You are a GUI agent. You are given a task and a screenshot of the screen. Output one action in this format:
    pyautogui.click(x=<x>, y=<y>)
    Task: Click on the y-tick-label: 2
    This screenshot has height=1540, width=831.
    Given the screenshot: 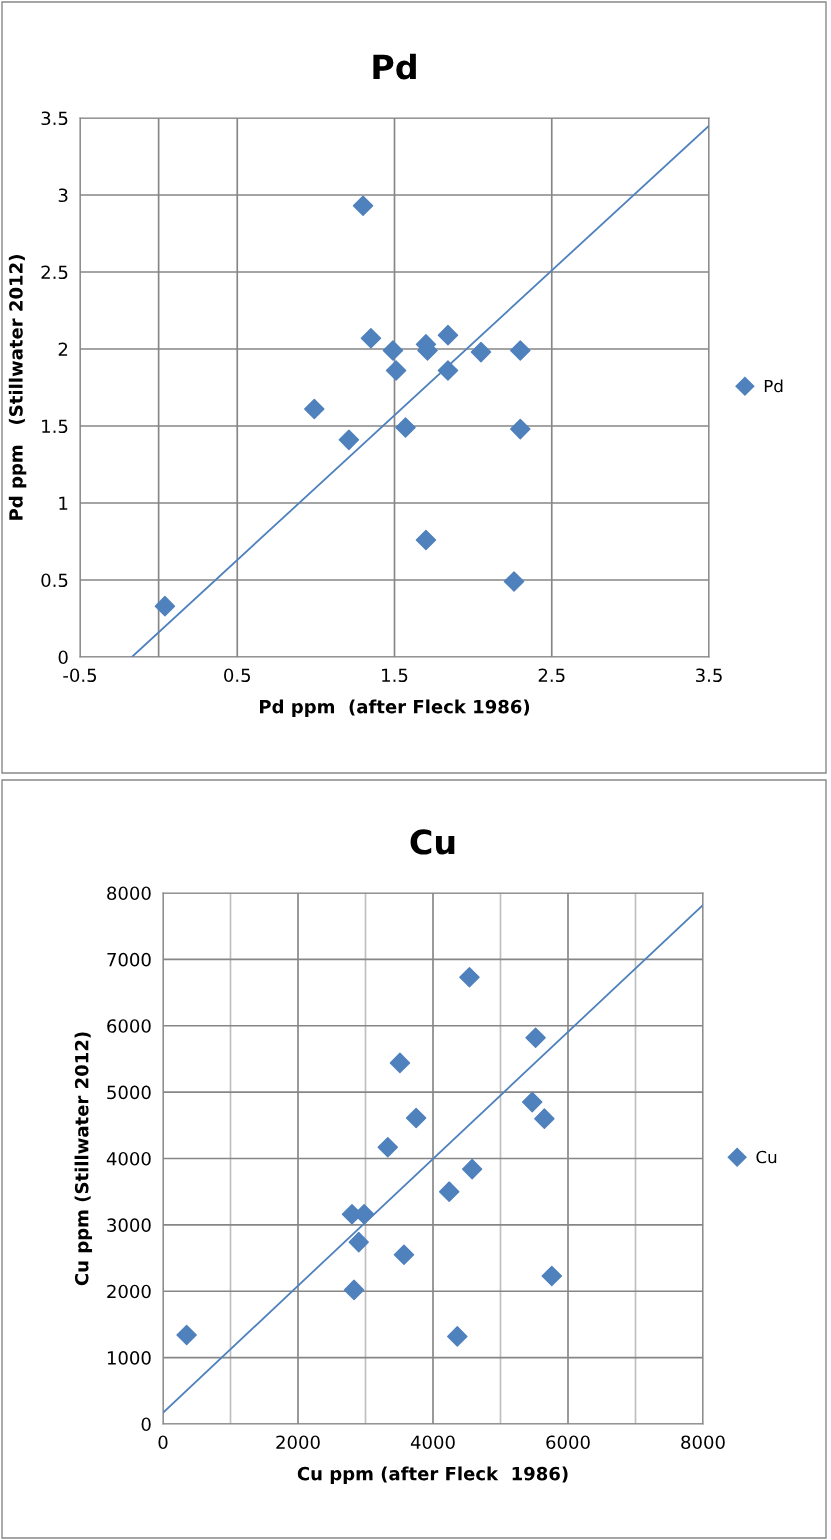 What is the action you would take?
    pyautogui.click(x=63, y=349)
    